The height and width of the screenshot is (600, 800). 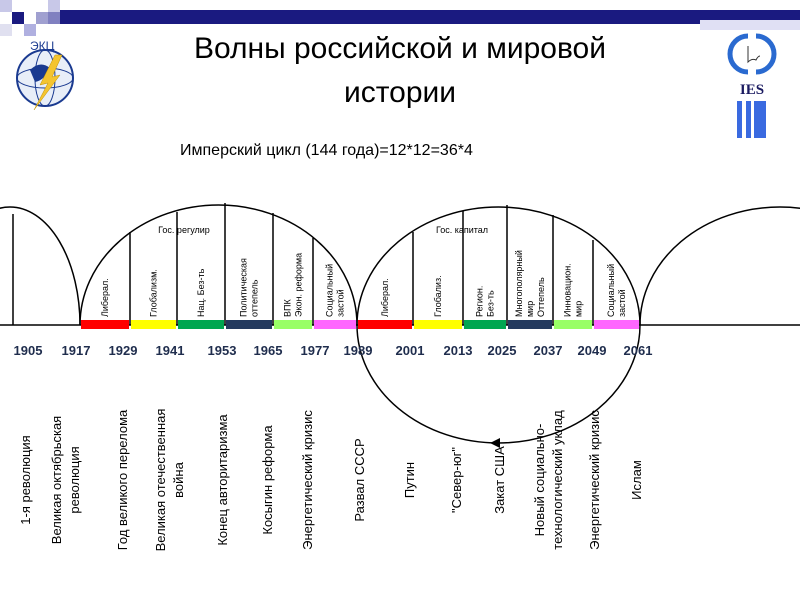 What do you see at coordinates (519, 283) in the screenshot?
I see `wave2-segment-label: Многополярный` at bounding box center [519, 283].